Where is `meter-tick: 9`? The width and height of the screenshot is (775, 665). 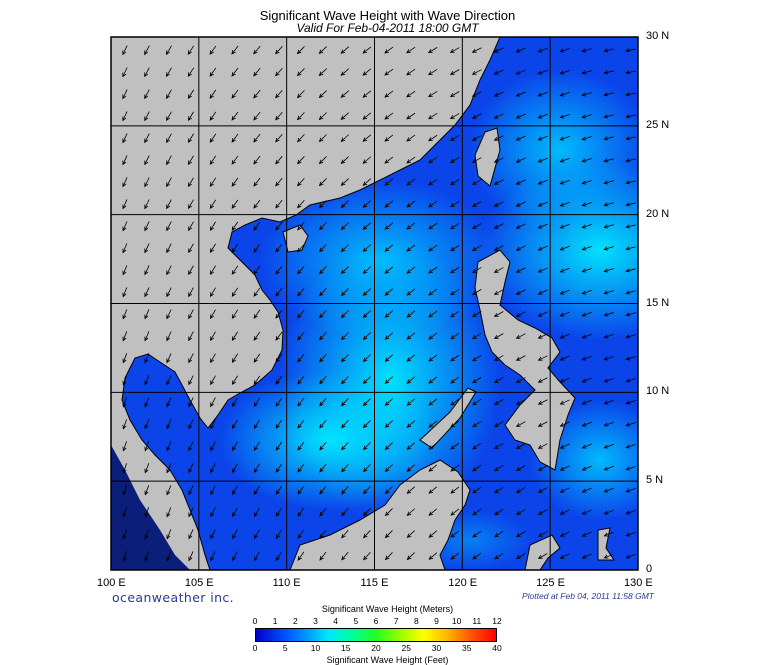
meter-tick: 9 is located at coordinates (436, 621).